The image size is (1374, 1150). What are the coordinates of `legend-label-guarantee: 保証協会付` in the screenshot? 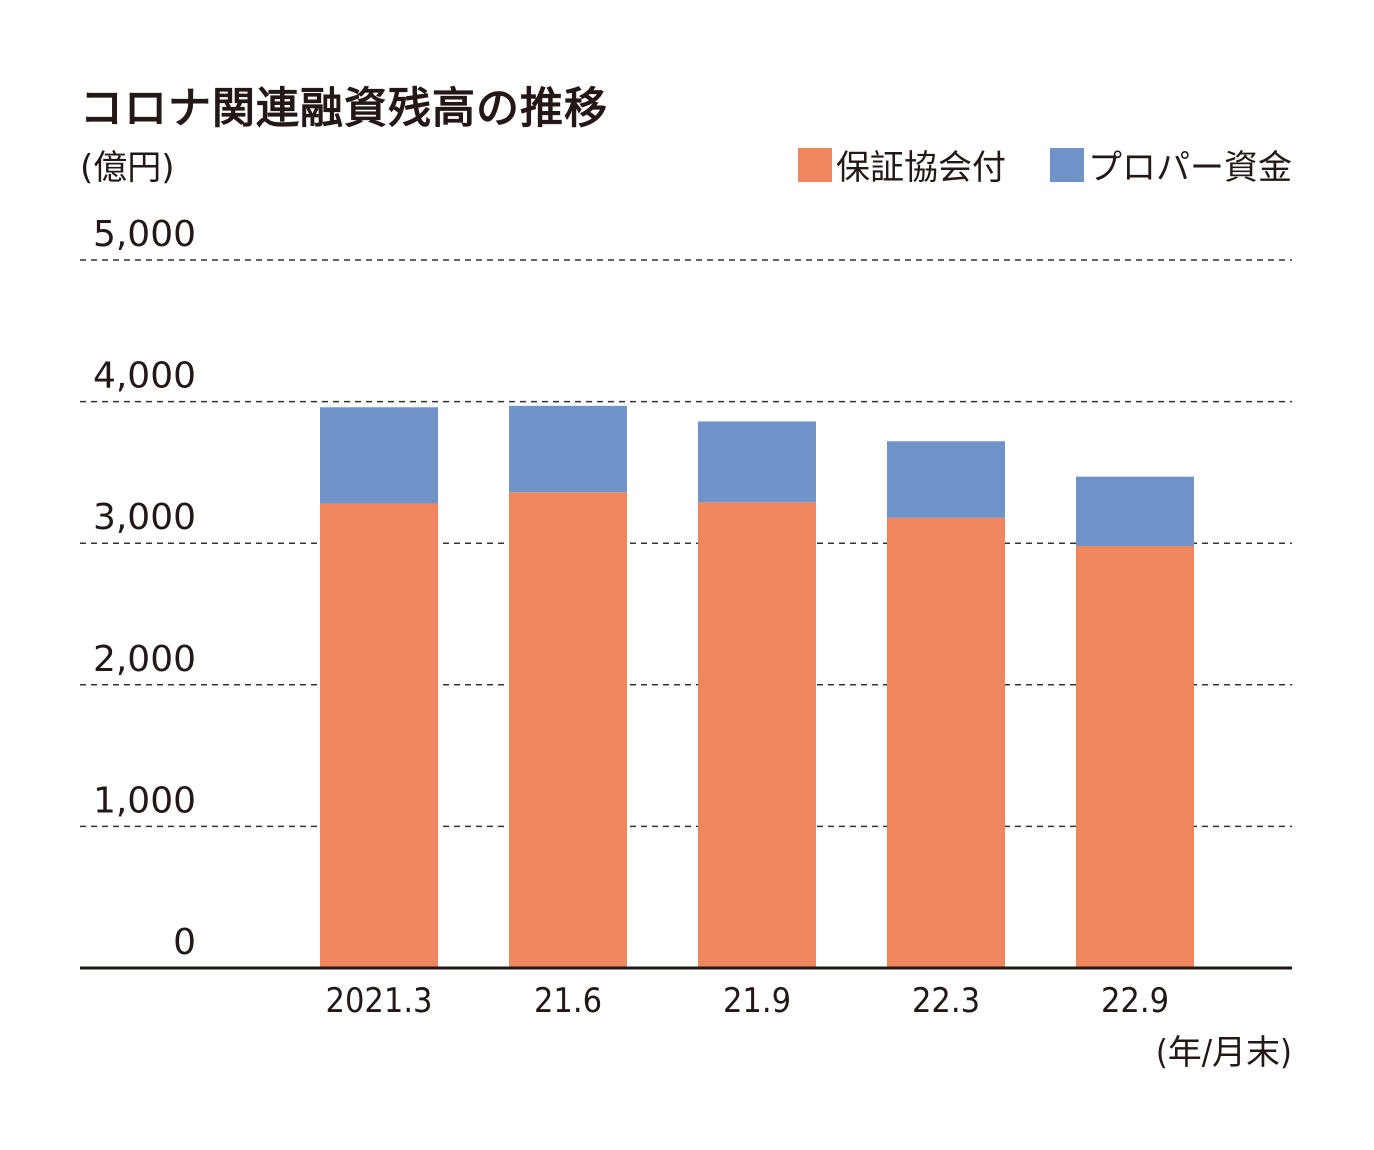 It's located at (921, 168).